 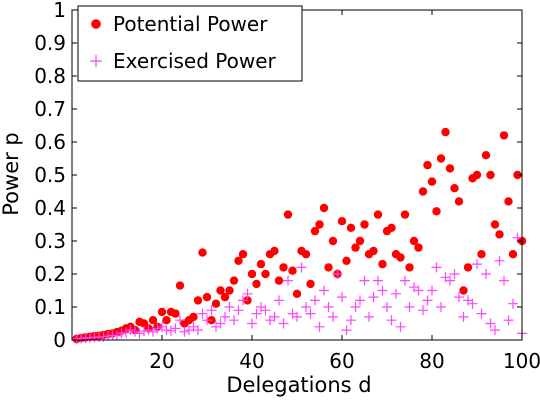 What do you see at coordinates (195, 61) in the screenshot?
I see `legend-label-exercised-power: Exercised Power` at bounding box center [195, 61].